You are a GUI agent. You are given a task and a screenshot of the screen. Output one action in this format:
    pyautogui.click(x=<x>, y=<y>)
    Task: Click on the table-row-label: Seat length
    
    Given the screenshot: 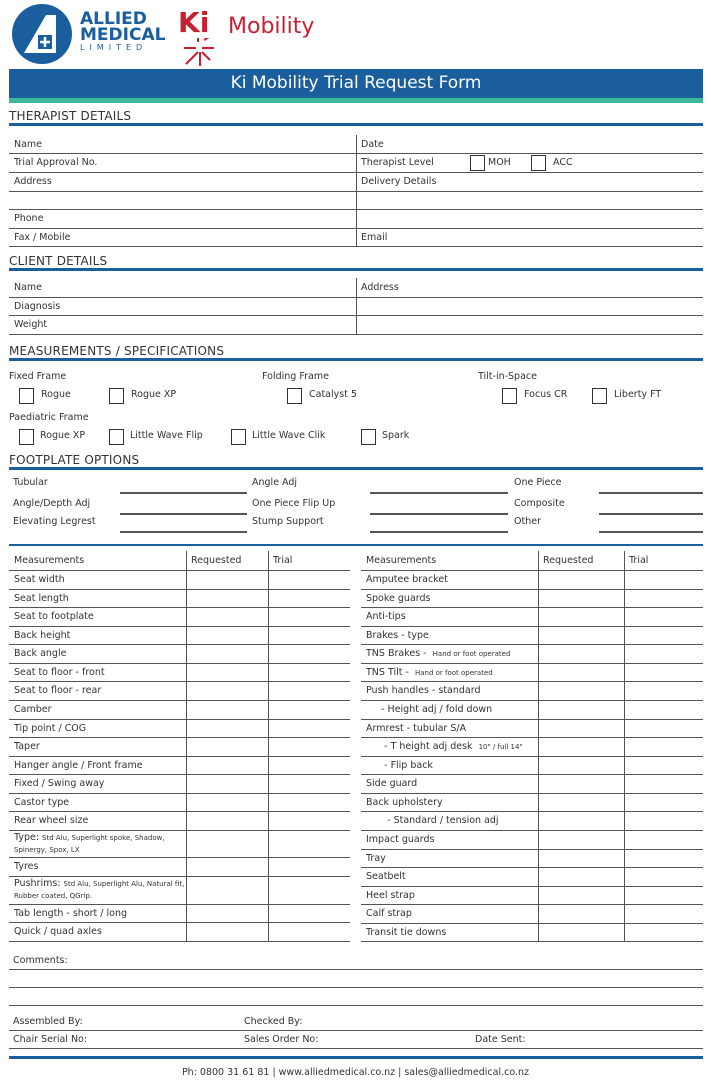 What is the action you would take?
    pyautogui.click(x=43, y=598)
    